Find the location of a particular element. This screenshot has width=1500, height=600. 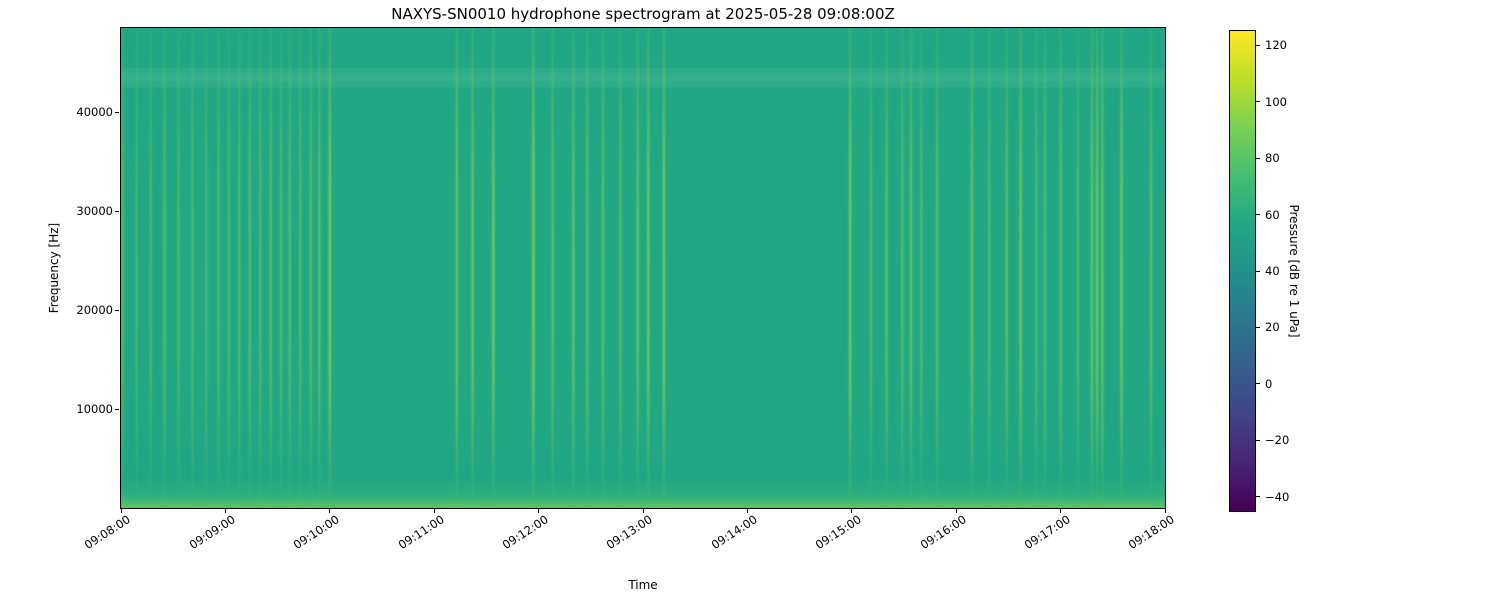

colorbar-tick-label: −40 is located at coordinates (1277, 496).